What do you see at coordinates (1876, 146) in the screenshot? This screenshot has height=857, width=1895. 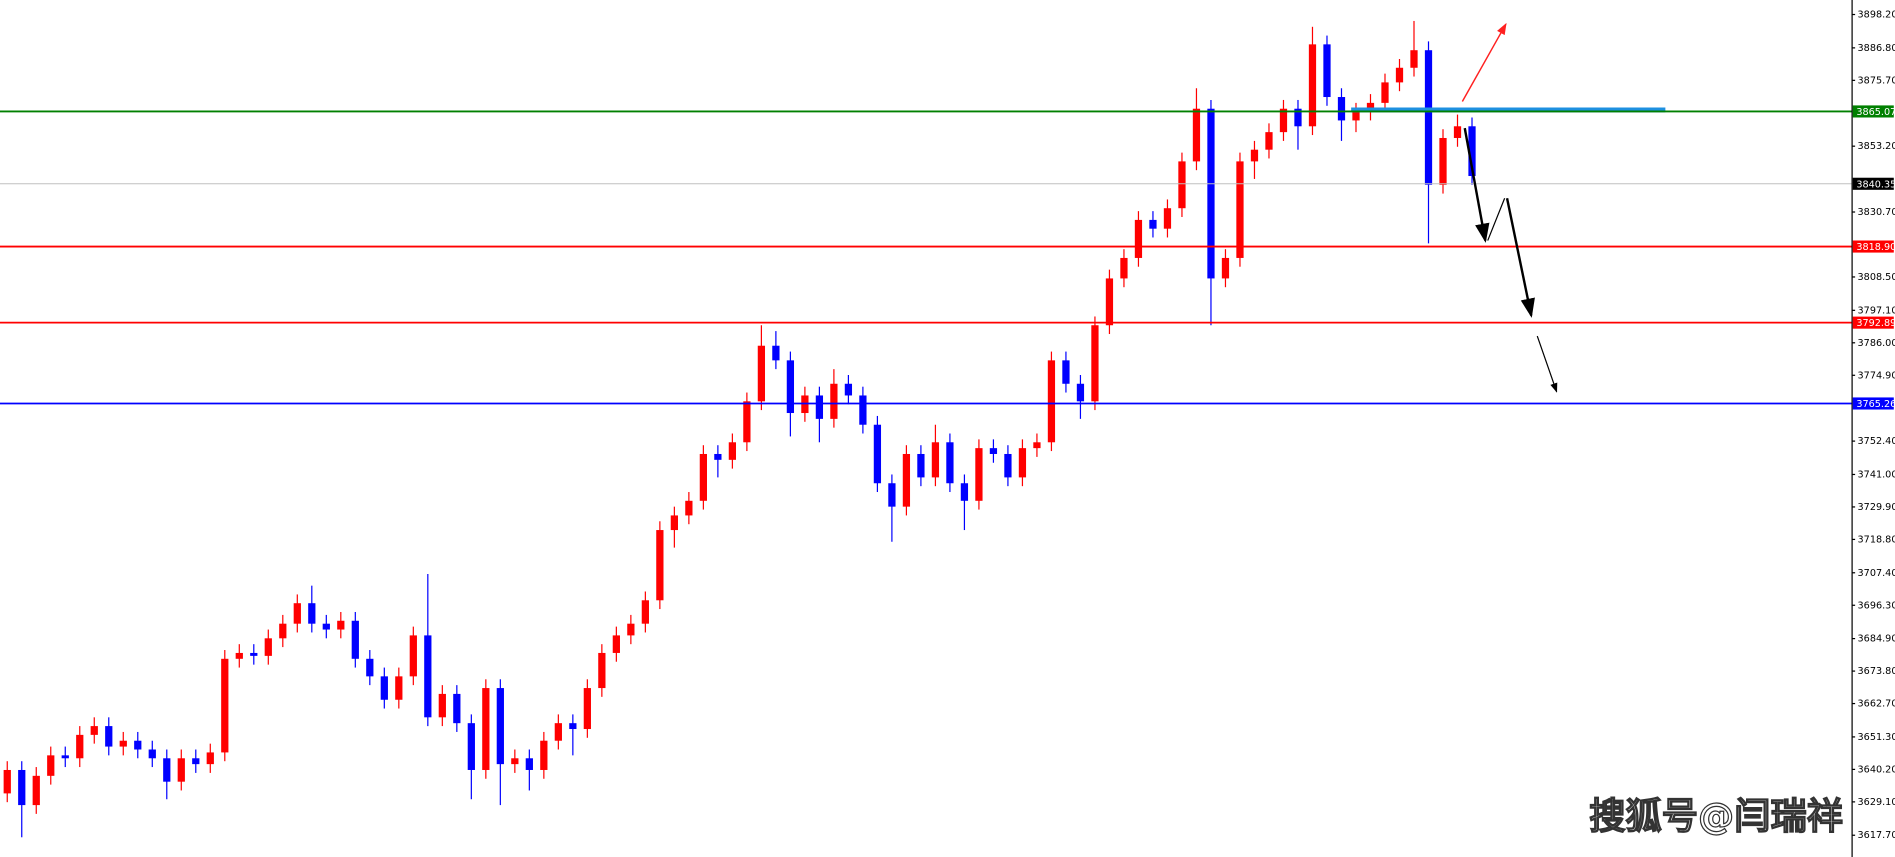 I see `y-tick-label: 3853.20` at bounding box center [1876, 146].